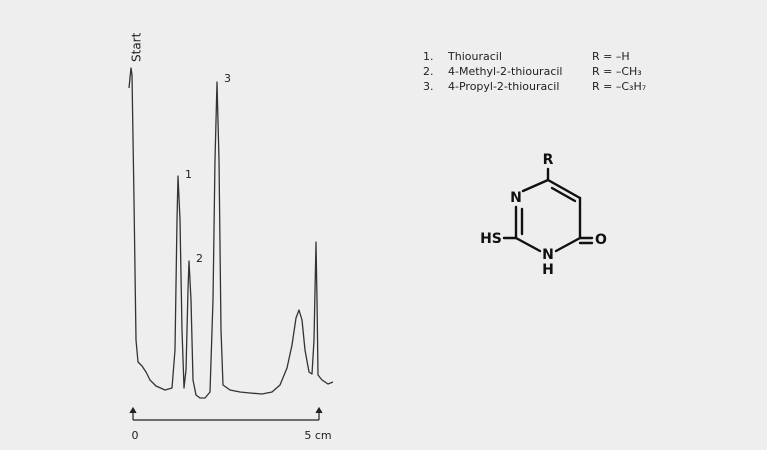 The image size is (767, 450). What do you see at coordinates (548, 160) in the screenshot?
I see `atom-label: R` at bounding box center [548, 160].